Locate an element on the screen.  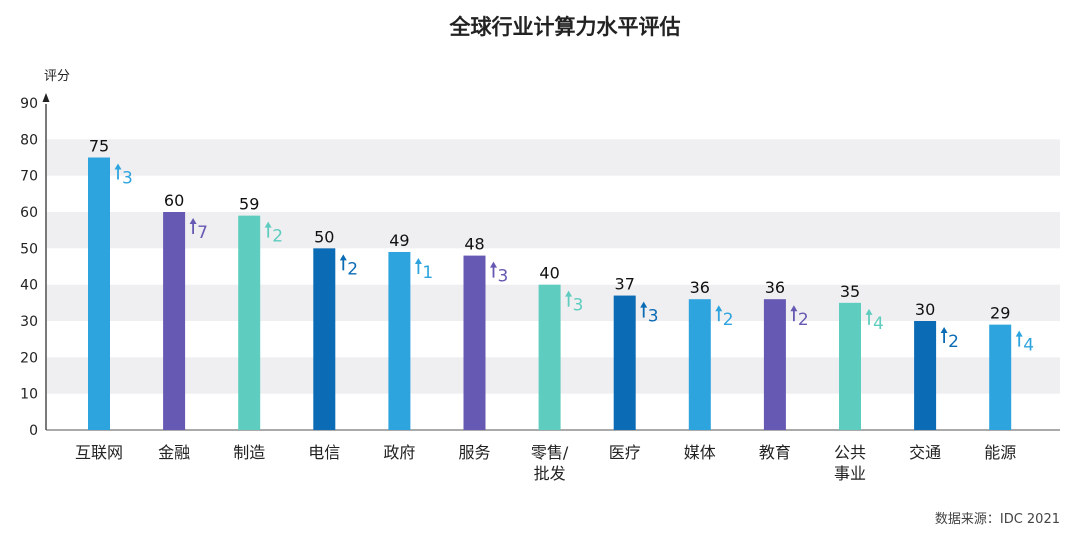
y-axis-label: 评分 is located at coordinates (57, 76).